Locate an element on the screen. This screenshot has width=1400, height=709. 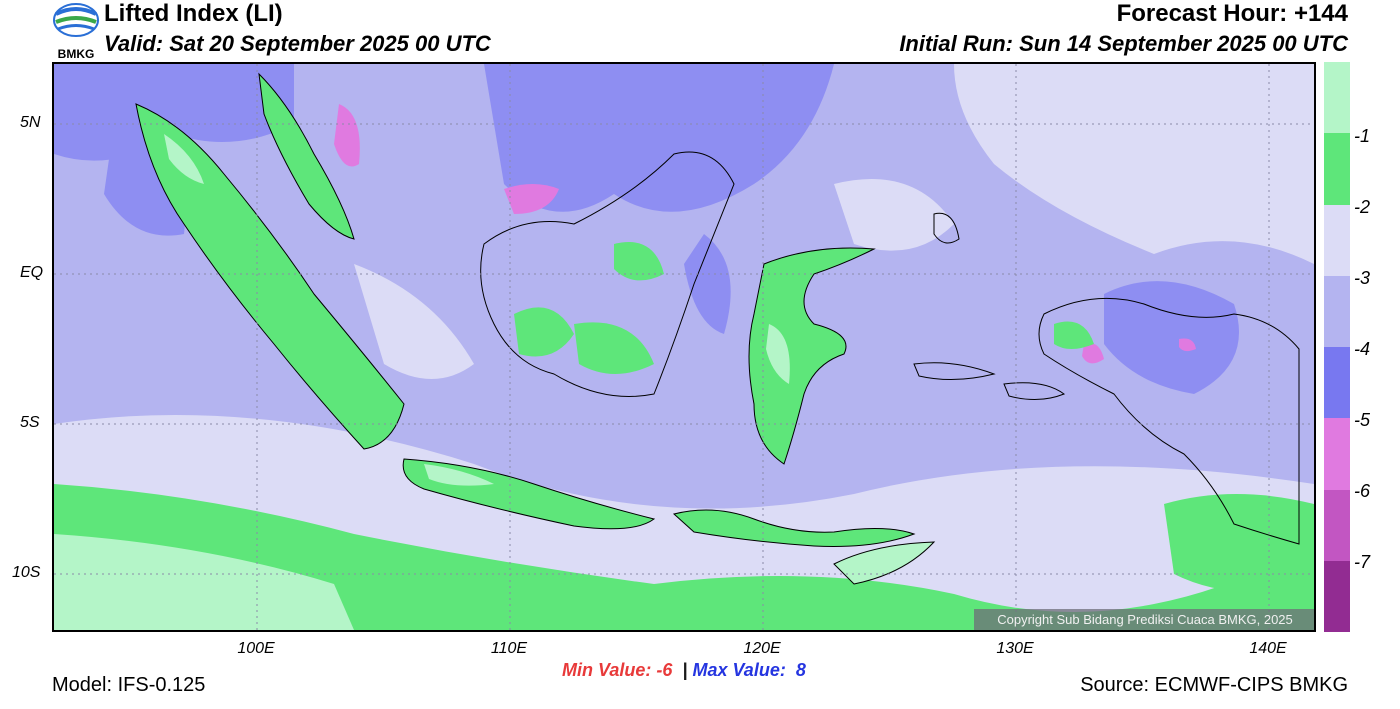
lon-label-130e: 130E is located at coordinates (1015, 648).